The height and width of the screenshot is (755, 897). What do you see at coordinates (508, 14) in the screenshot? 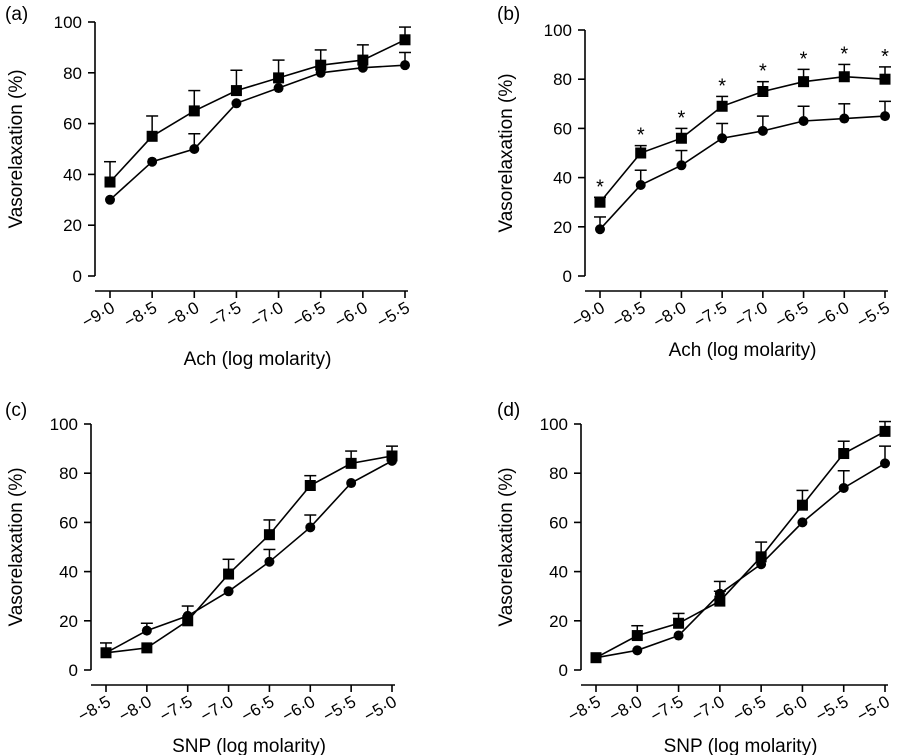
I see `panel-label: (b)` at bounding box center [508, 14].